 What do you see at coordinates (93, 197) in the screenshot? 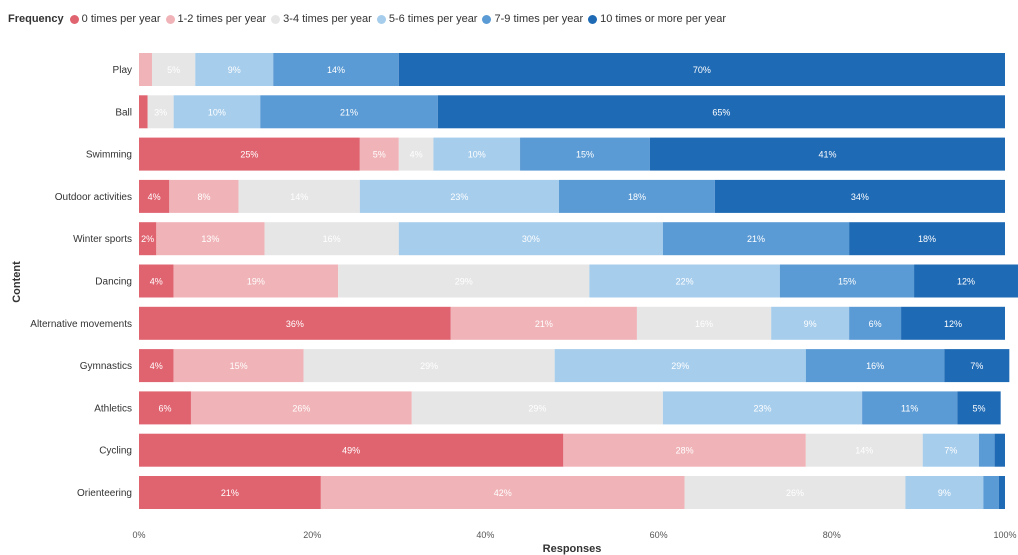
I see `category-label: Outdoor activities` at bounding box center [93, 197].